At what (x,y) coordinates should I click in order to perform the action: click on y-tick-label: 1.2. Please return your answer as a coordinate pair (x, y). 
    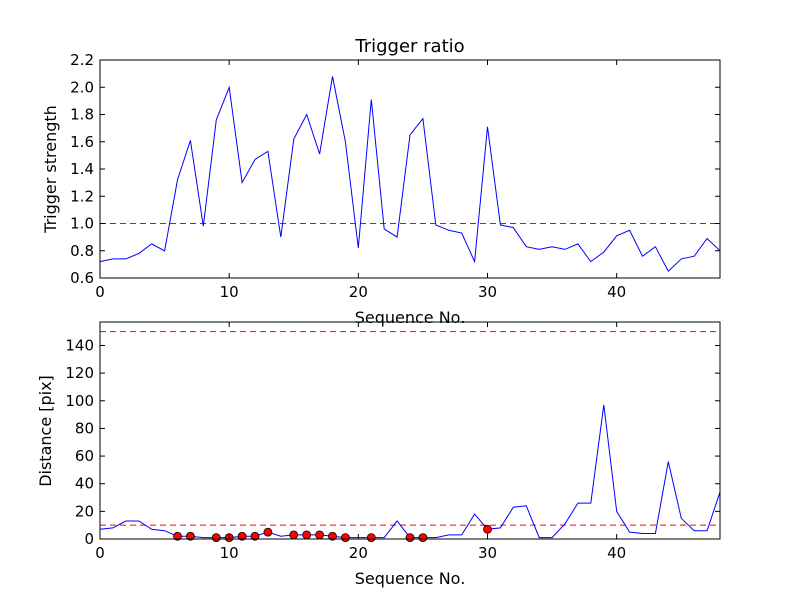
    Looking at the image, I should click on (82, 196).